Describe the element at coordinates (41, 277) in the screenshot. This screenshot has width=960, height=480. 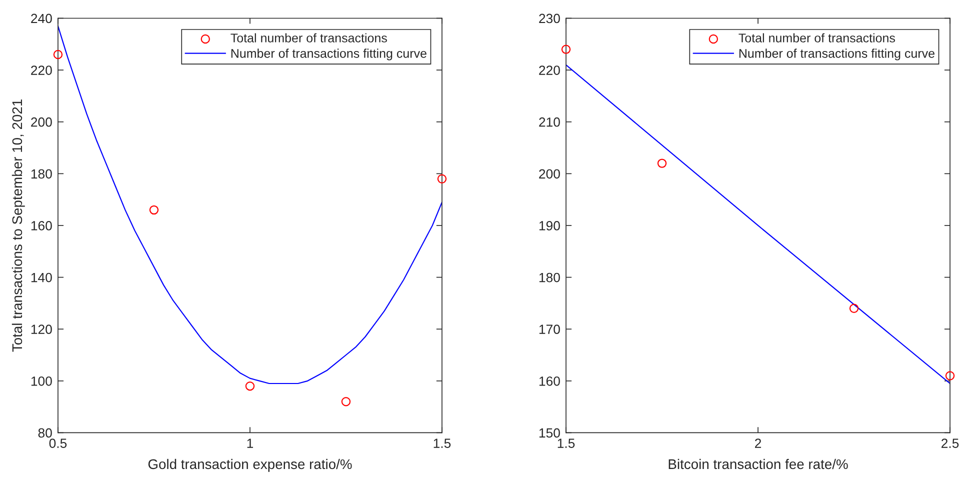
I see `y-tick-label: 140` at that location.